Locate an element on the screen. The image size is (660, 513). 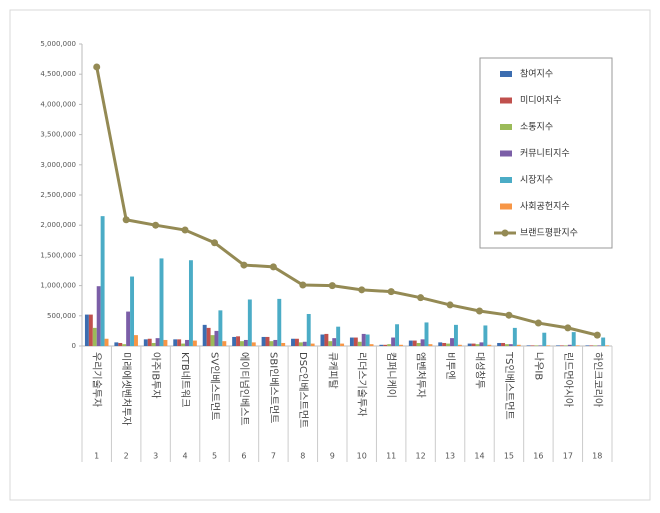
y-tick-label: 3,000,000 is located at coordinates (58, 165).